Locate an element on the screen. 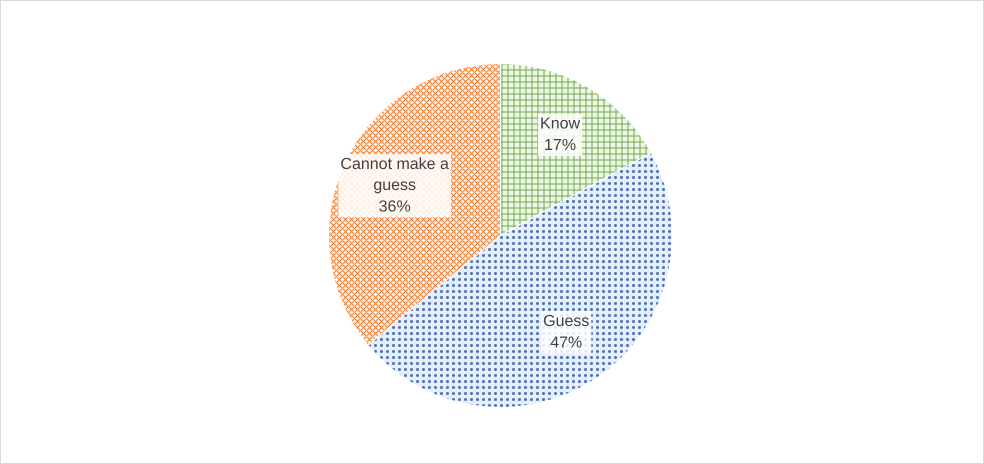  slice-label: Cannot make a guess is located at coordinates (395, 175).